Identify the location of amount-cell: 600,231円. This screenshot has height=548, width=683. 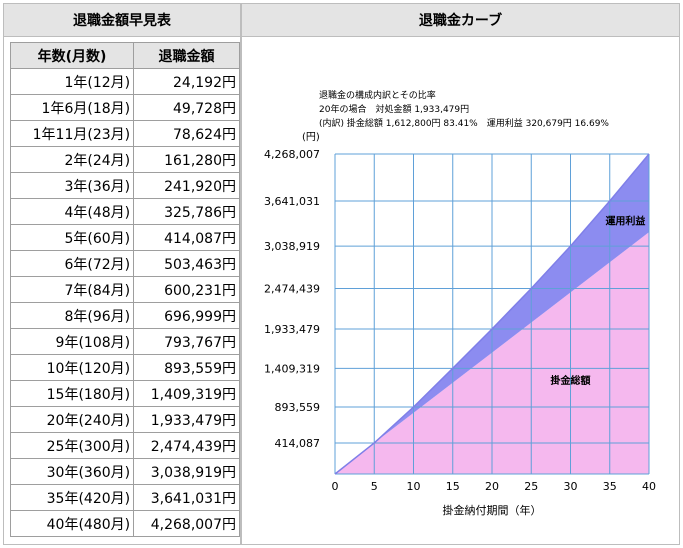
(186, 289).